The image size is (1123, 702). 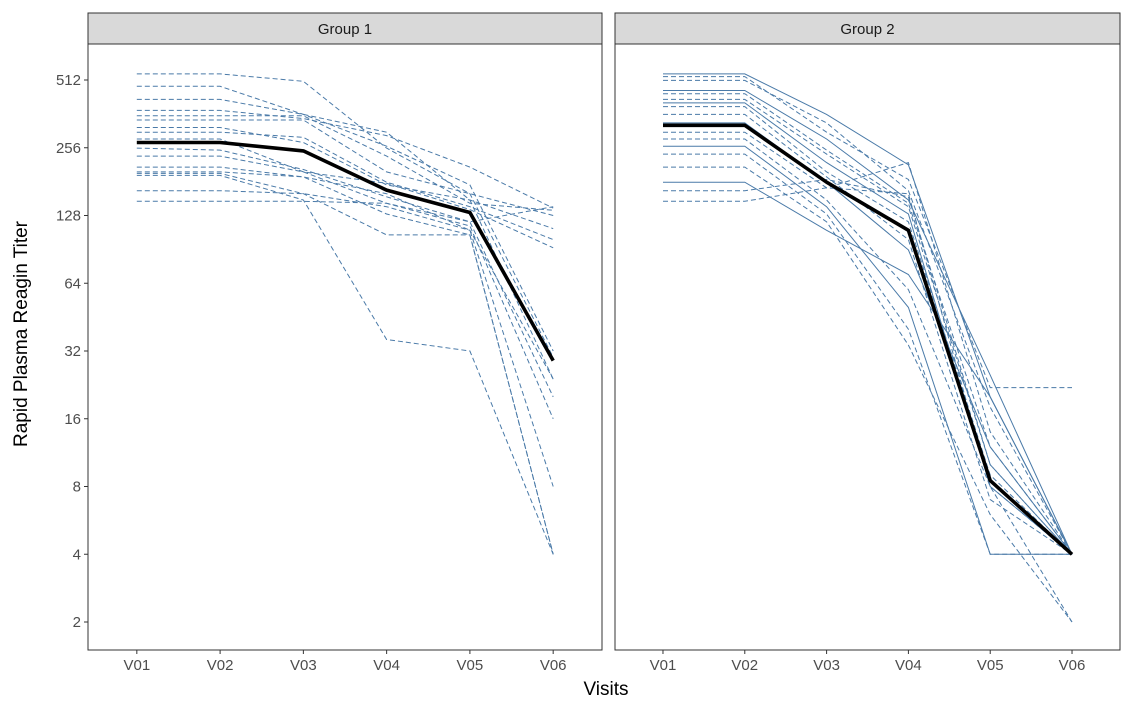 I want to click on strip-label: Group 1, so click(x=345, y=29).